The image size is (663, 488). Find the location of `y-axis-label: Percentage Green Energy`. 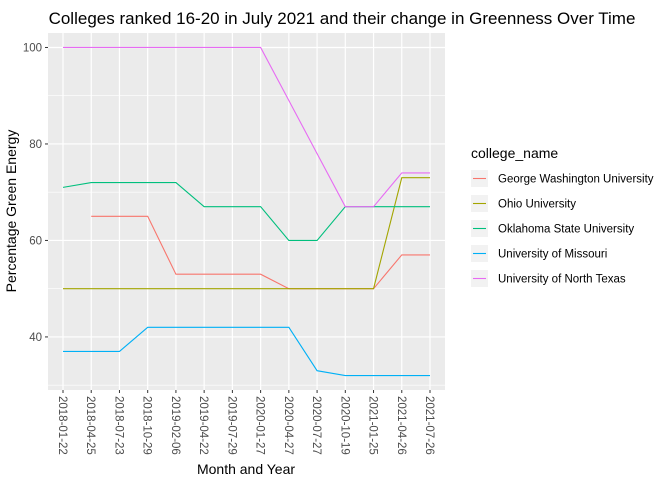

y-axis-label: Percentage Green Energy is located at coordinates (11, 211).